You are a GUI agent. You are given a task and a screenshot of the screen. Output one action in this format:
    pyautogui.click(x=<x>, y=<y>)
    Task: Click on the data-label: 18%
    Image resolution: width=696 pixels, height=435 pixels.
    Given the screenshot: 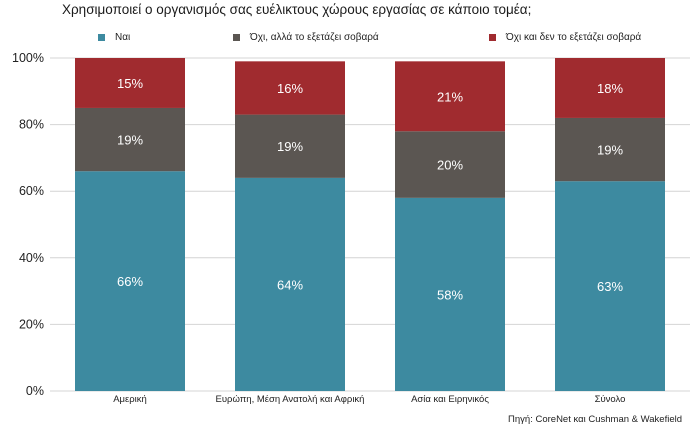 What is the action you would take?
    pyautogui.click(x=610, y=88)
    